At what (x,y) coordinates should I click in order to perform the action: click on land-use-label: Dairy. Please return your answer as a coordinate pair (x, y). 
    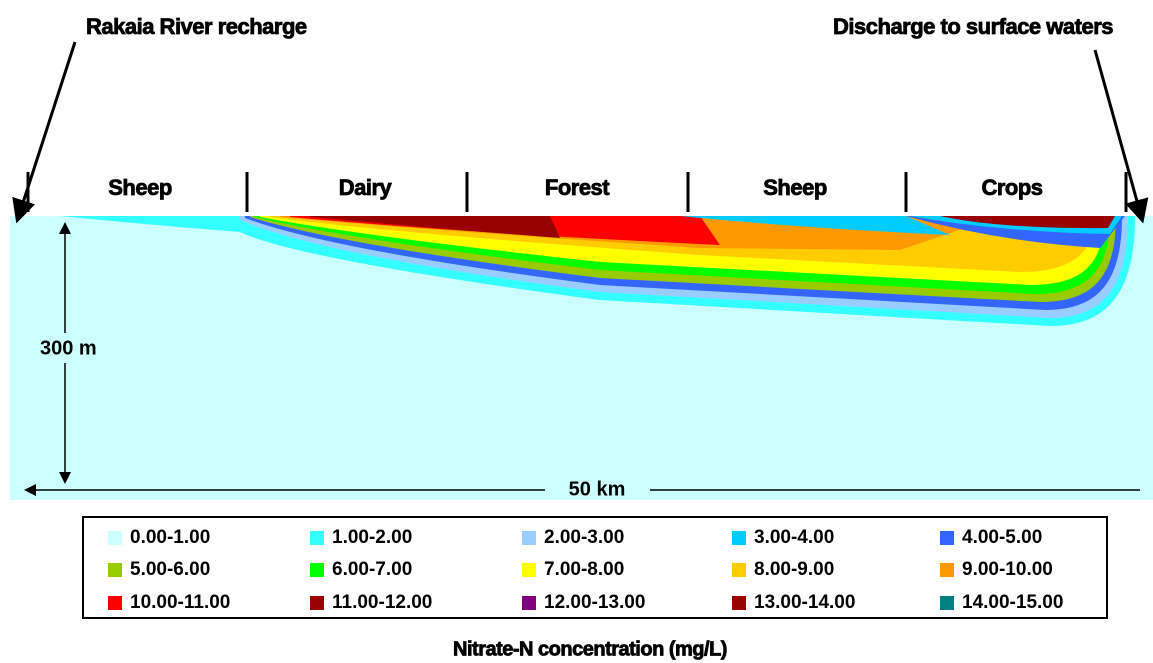
    Looking at the image, I should click on (366, 187).